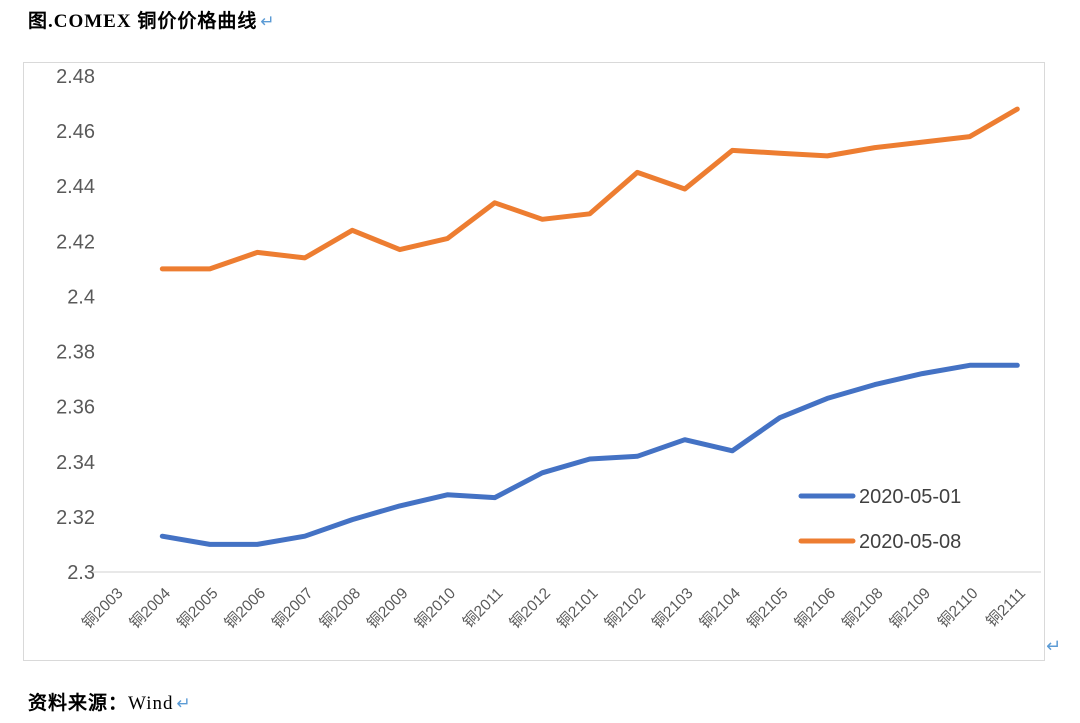 The image size is (1080, 723). What do you see at coordinates (435, 608) in the screenshot?
I see `x-tick-label: 铜2010` at bounding box center [435, 608].